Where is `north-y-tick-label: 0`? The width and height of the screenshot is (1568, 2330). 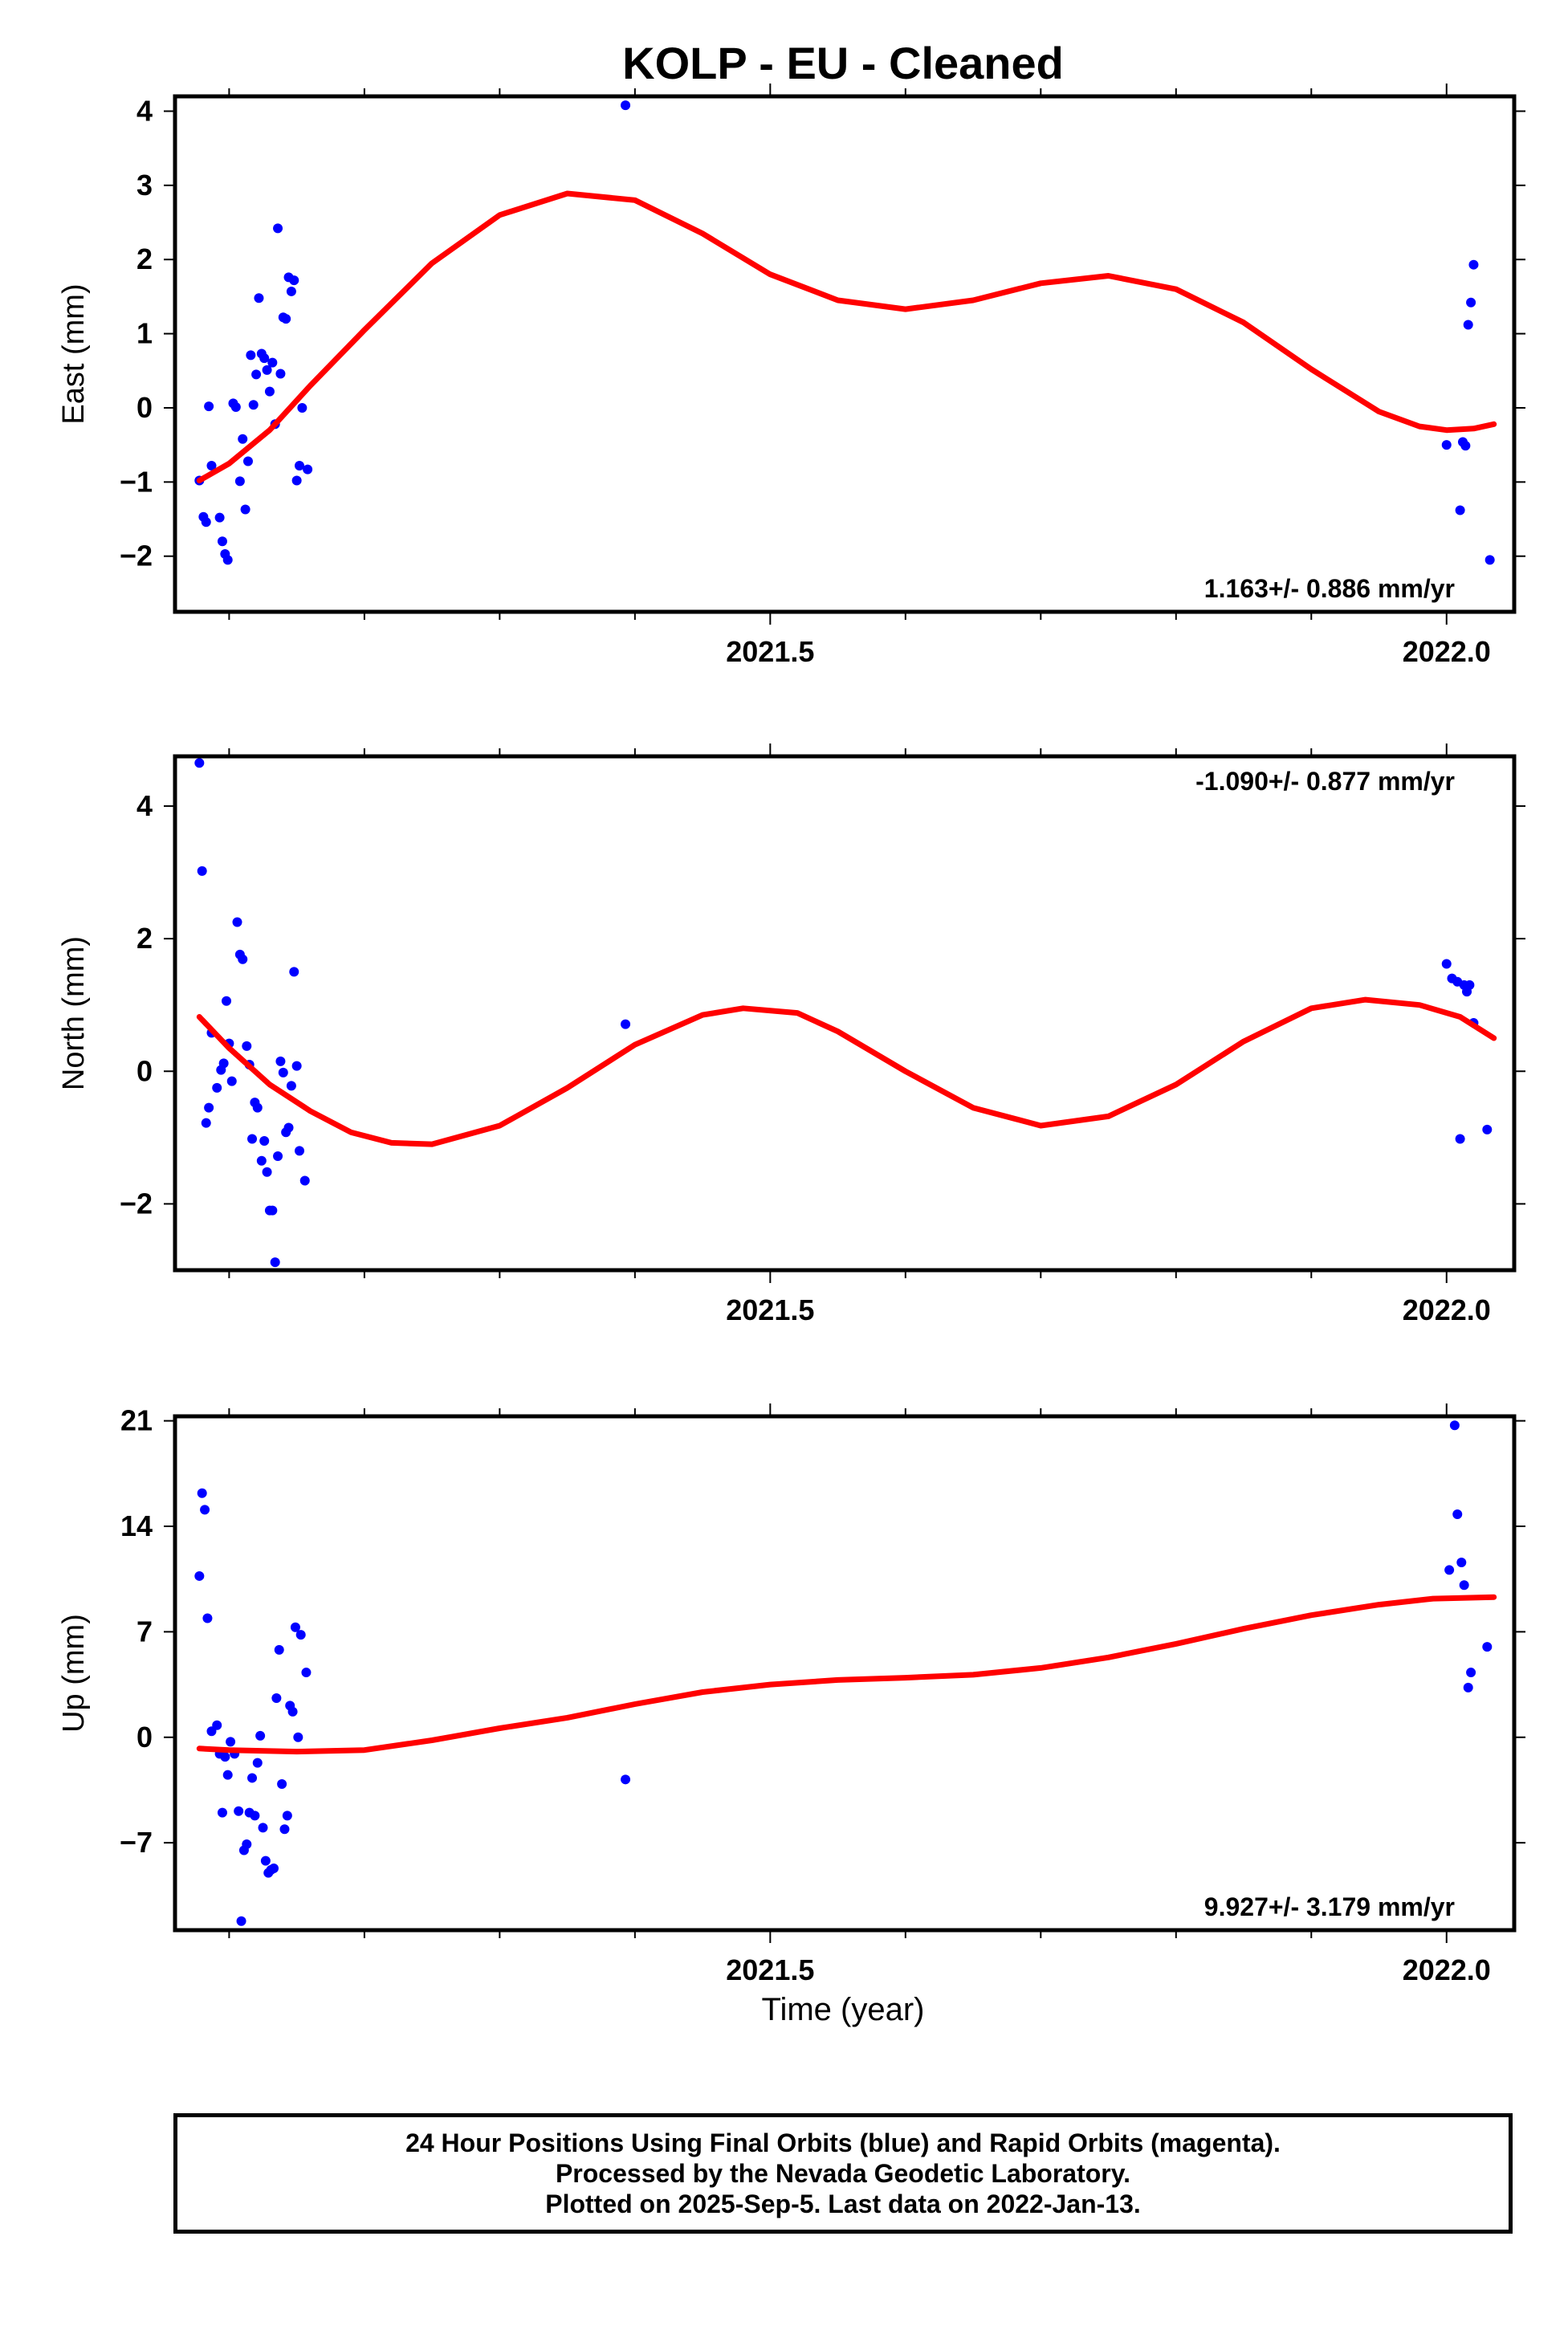 north-y-tick-label: 0 is located at coordinates (144, 1070).